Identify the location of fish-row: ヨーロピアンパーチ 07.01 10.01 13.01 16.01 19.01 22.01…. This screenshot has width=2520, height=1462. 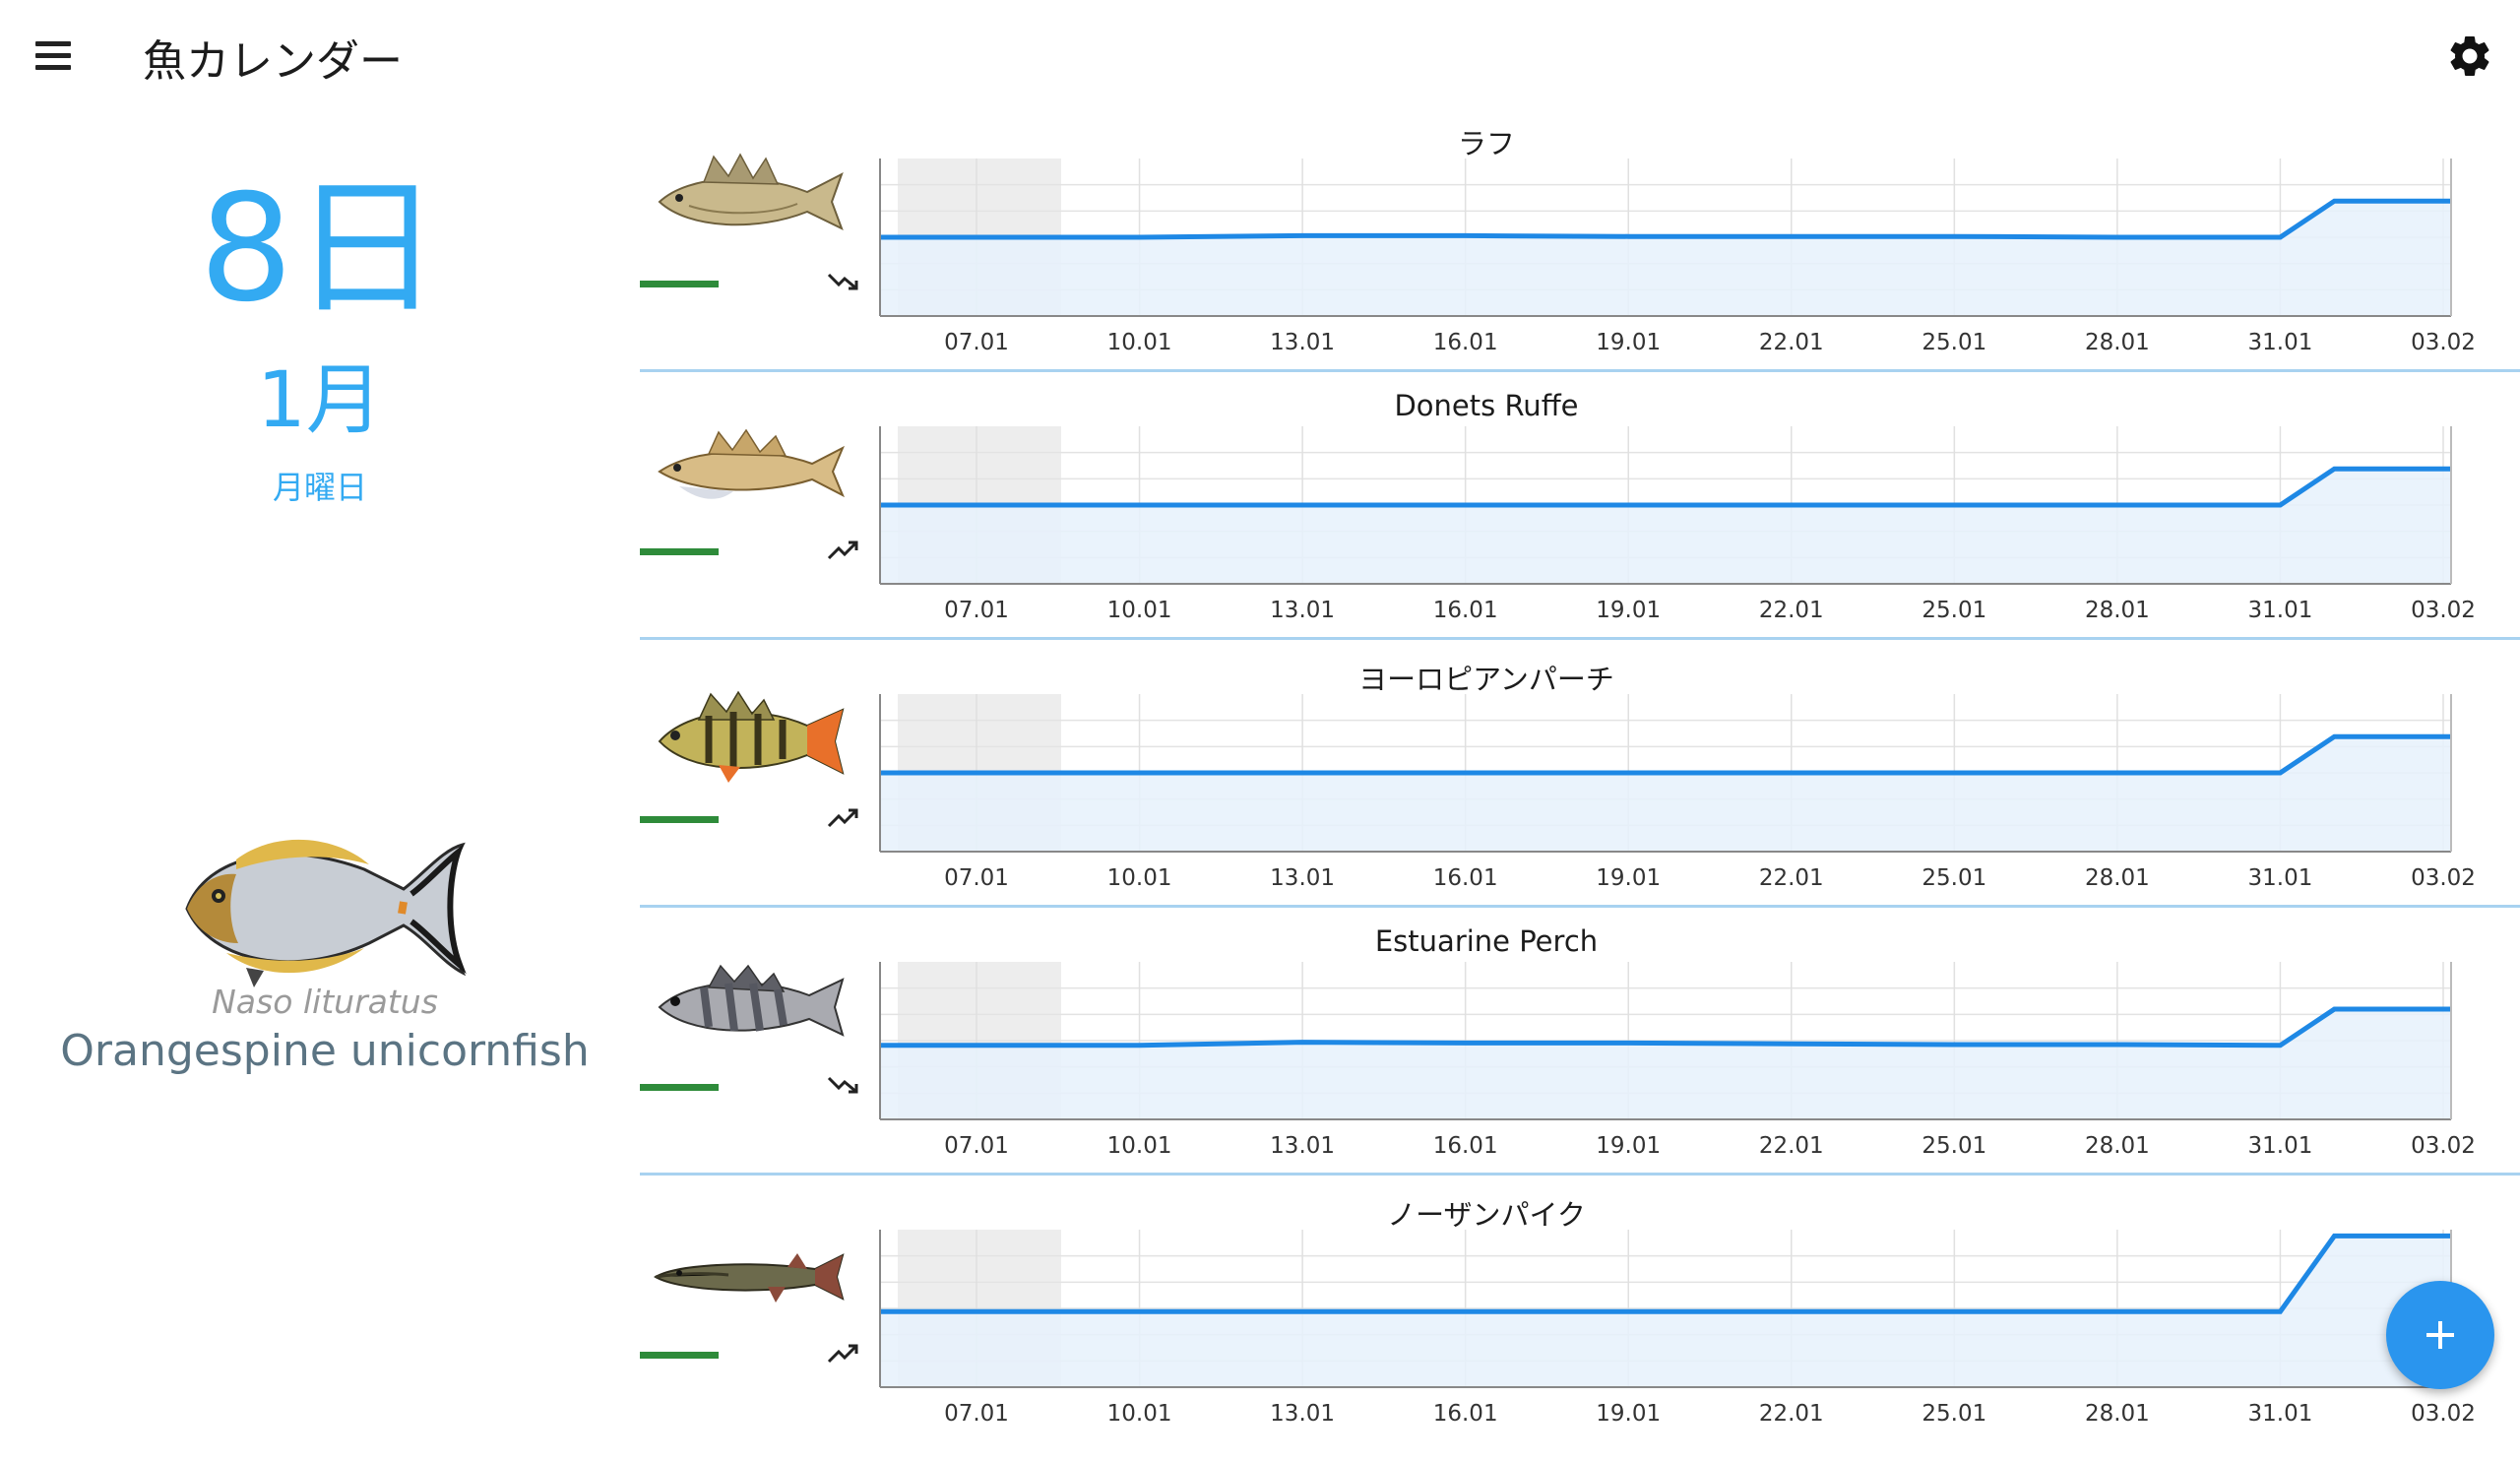
(1580, 792).